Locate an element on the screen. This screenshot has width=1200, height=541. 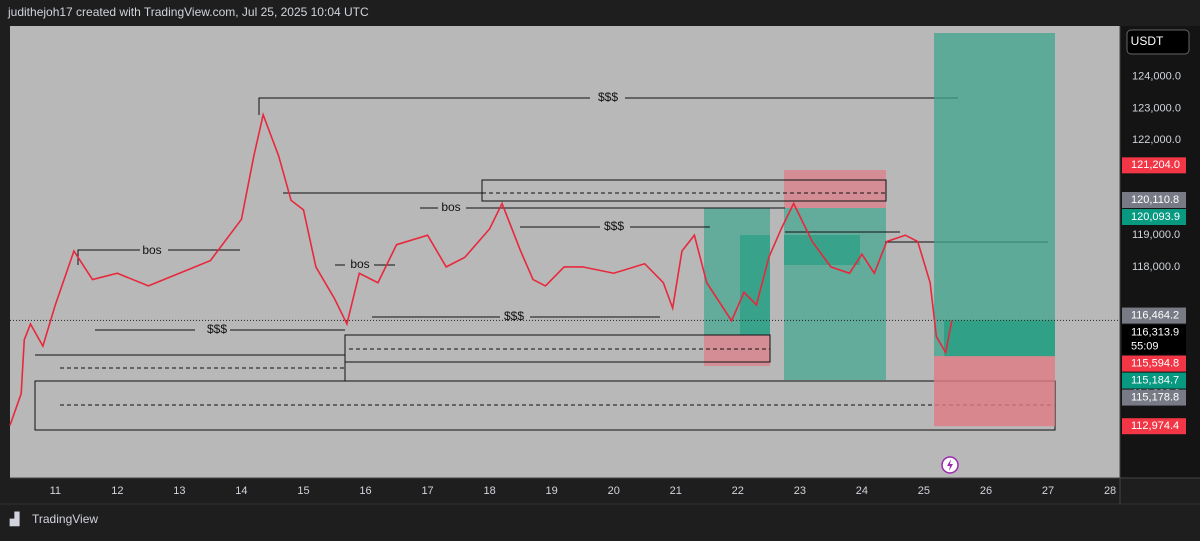
x-tick-label: 12 is located at coordinates (117, 491).